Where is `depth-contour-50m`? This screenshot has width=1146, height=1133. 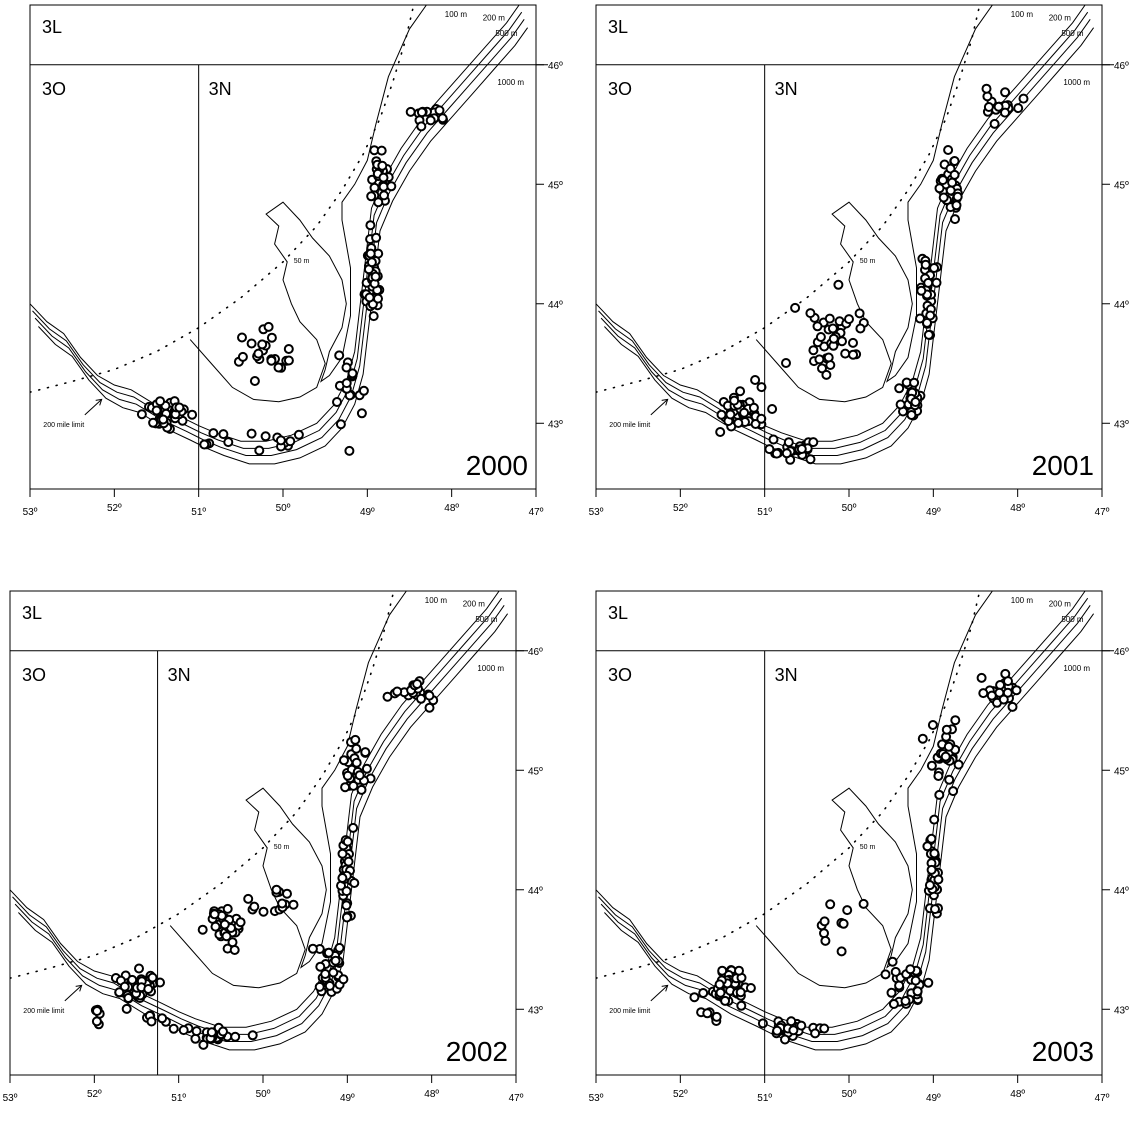
depth-contour-50m is located at coordinates (874, 790).